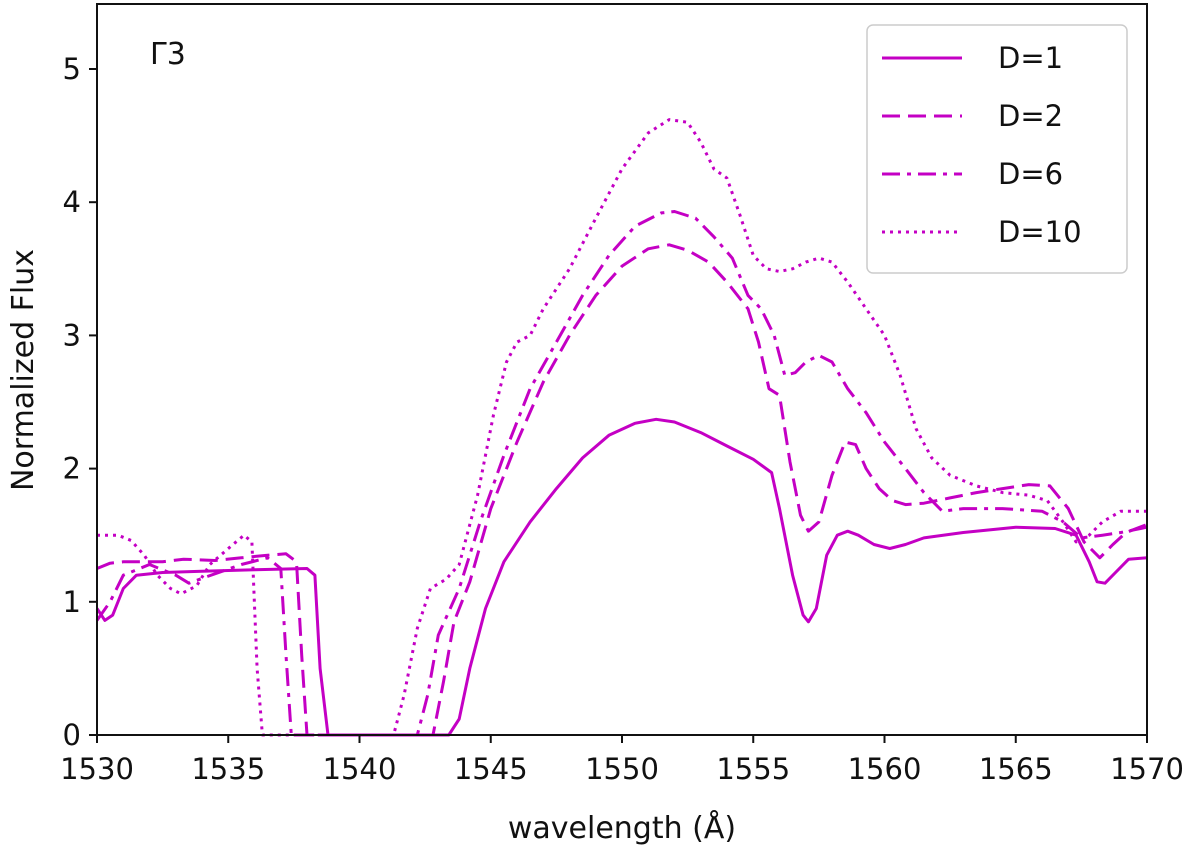  Describe the element at coordinates (72, 735) in the screenshot. I see `y-tick-label: 0` at that location.